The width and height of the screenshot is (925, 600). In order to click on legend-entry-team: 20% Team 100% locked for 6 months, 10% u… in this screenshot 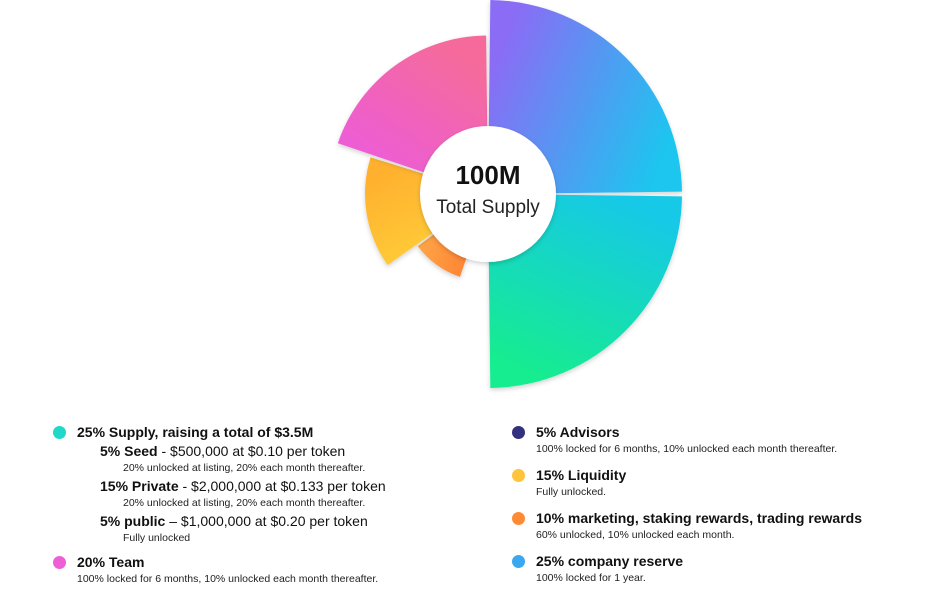, I will do `click(268, 569)`.